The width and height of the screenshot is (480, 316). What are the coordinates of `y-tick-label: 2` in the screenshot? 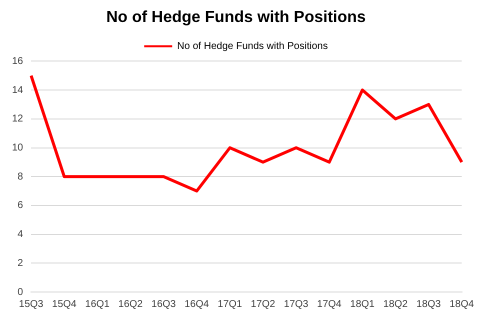 It's located at (21, 263).